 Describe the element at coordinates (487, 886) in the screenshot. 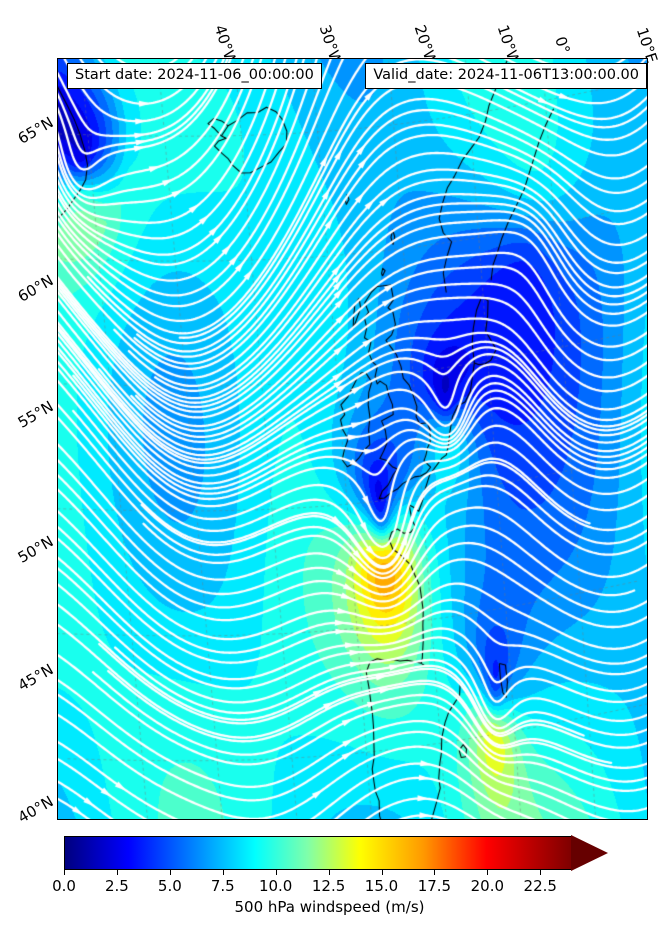

I see `colorbar-tick-label: 20.0` at that location.